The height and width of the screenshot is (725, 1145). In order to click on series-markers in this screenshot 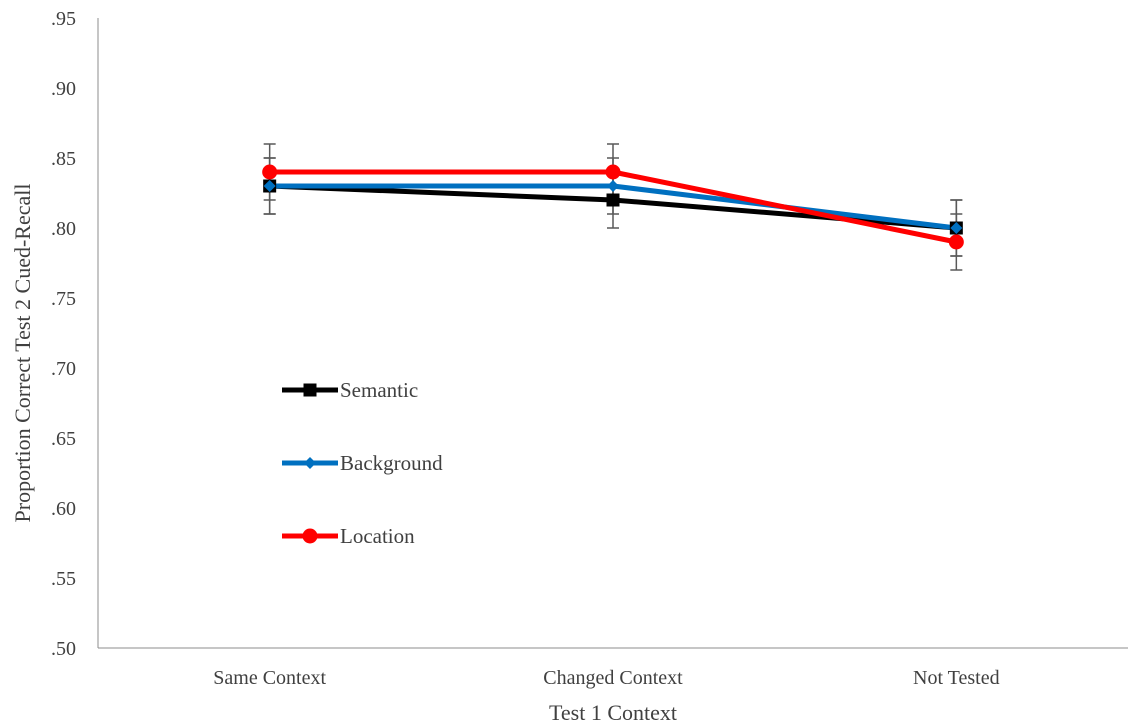, I will do `click(613, 207)`.